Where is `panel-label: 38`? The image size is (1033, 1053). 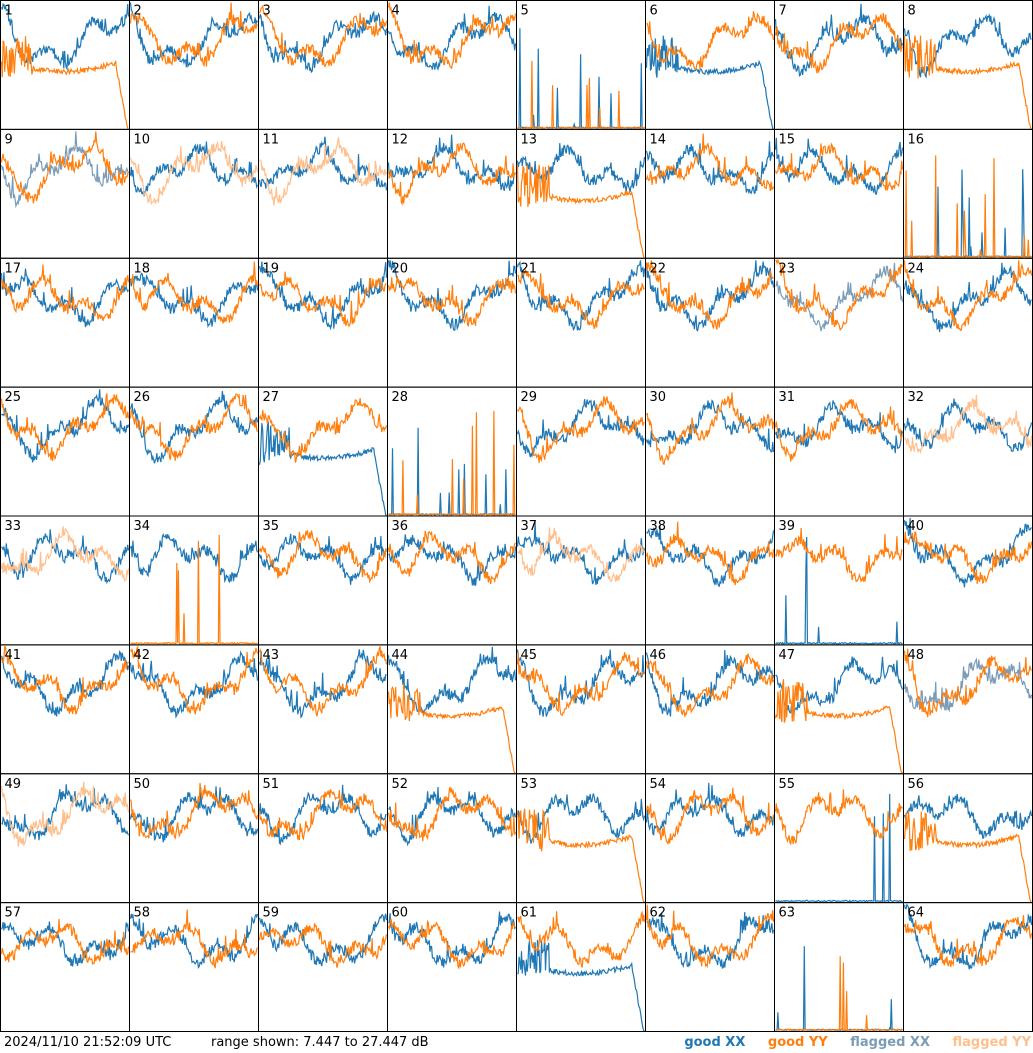 panel-label: 38 is located at coordinates (658, 526).